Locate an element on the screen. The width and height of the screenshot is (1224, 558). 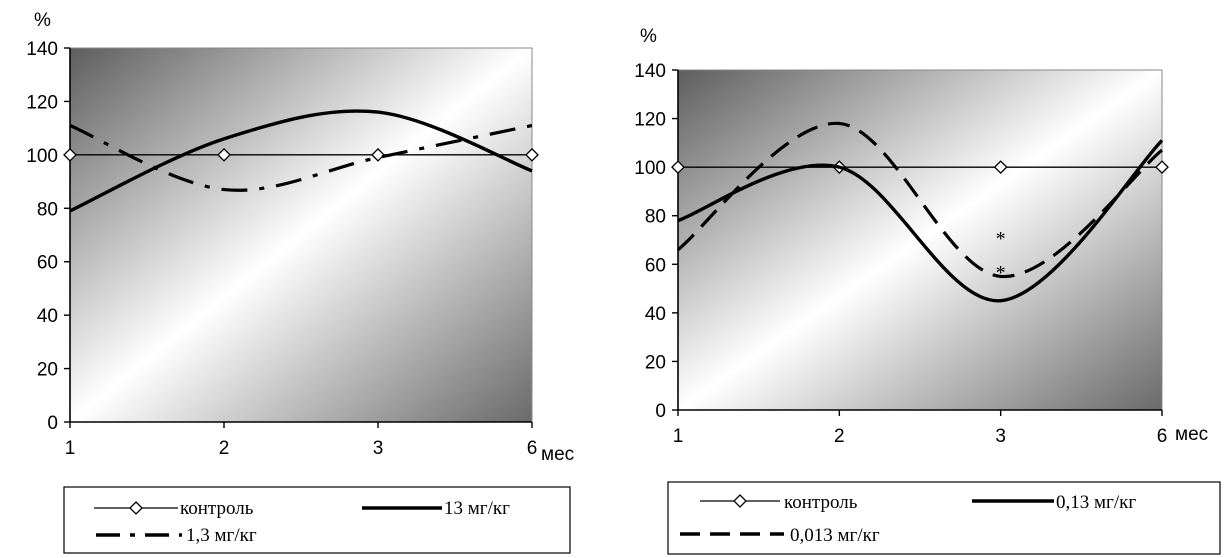
legend: контроль 13 мг/кг 1,3 мг/кг is located at coordinates (317, 520).